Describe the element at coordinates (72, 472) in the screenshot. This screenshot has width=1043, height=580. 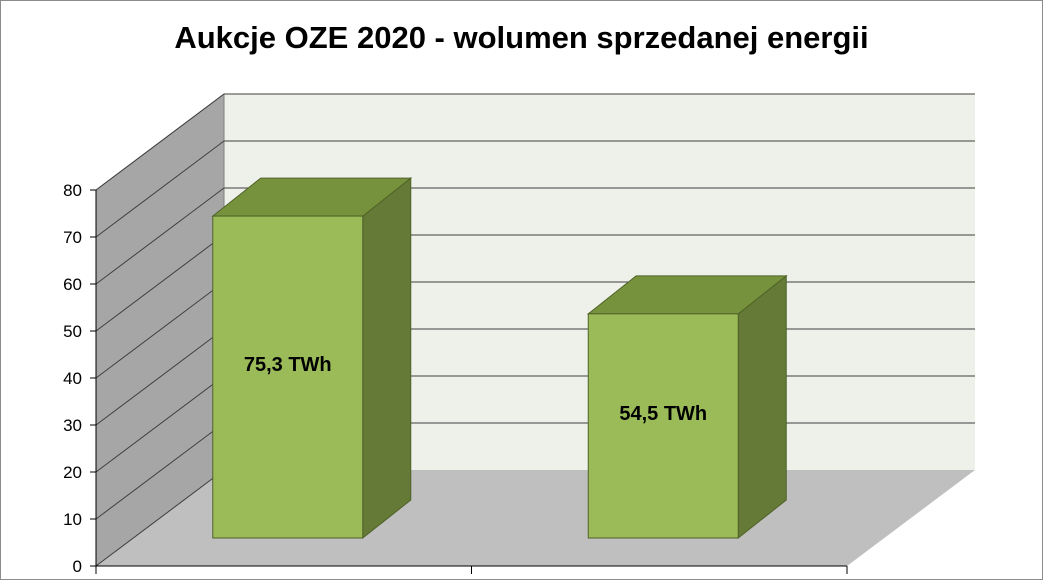
I see `y-tick-label: 20` at that location.